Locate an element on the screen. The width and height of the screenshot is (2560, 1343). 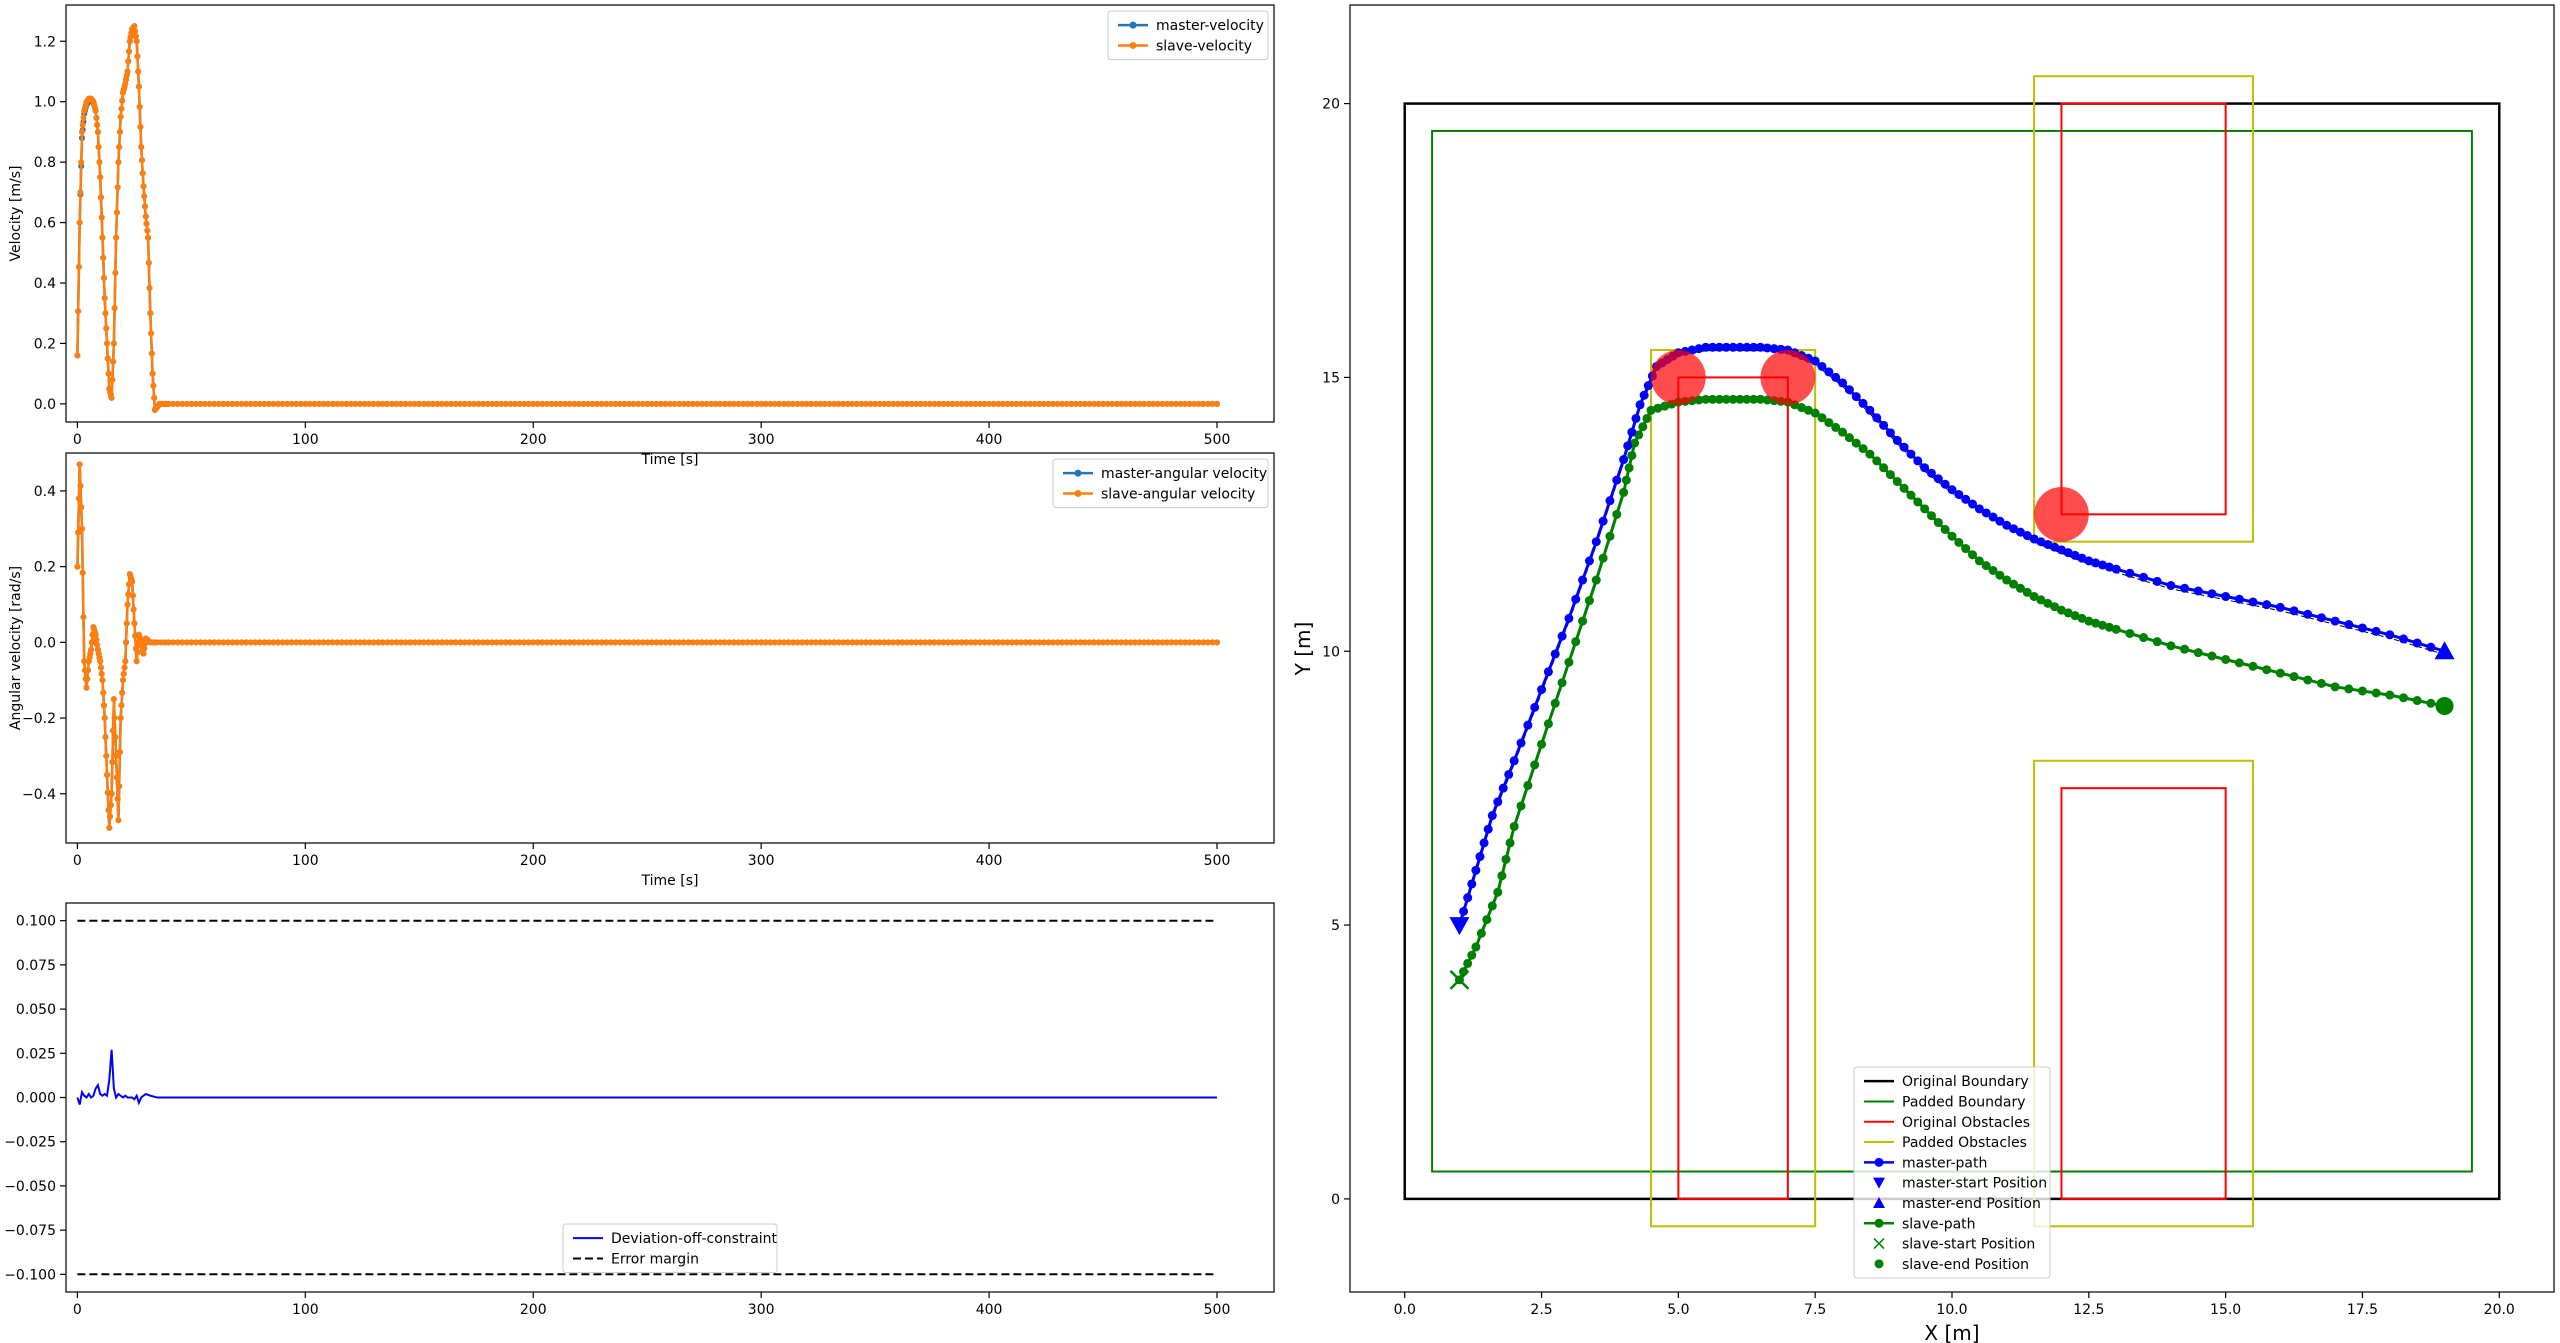
angular-plot-area is located at coordinates (647, 646).